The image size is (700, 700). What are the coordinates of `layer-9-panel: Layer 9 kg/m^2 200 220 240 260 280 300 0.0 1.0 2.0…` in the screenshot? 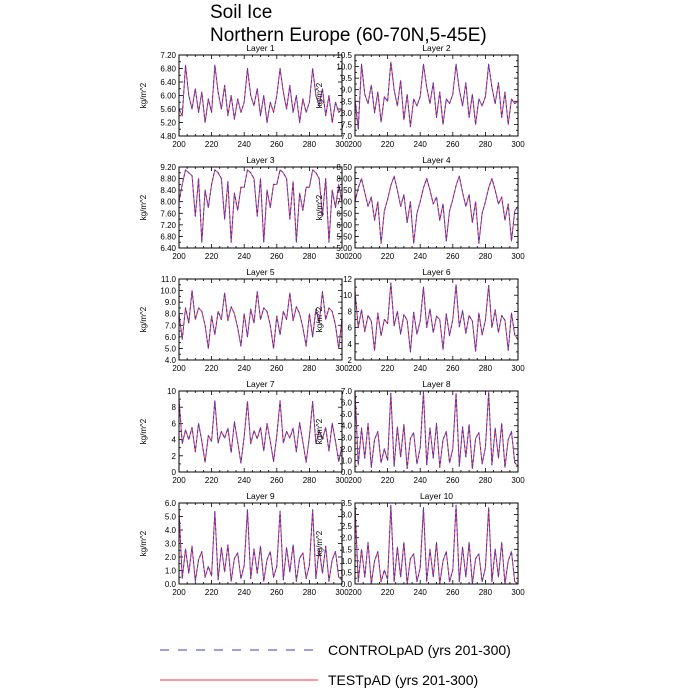 It's located at (244, 544).